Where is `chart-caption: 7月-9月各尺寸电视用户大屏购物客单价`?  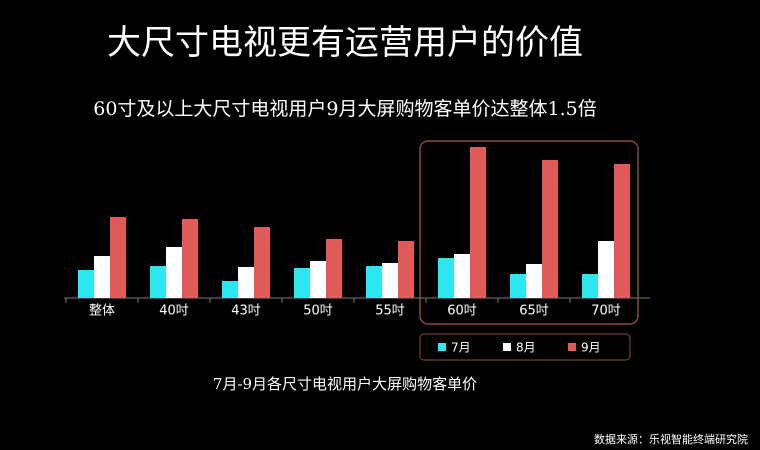 chart-caption: 7月-9月各尺寸电视用户大屏购物客单价 is located at coordinates (345, 384).